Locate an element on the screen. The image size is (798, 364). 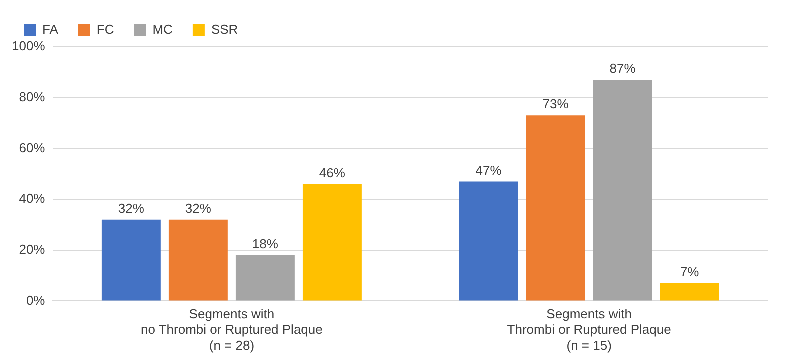
y-tick-label: 60% is located at coordinates (32, 148).